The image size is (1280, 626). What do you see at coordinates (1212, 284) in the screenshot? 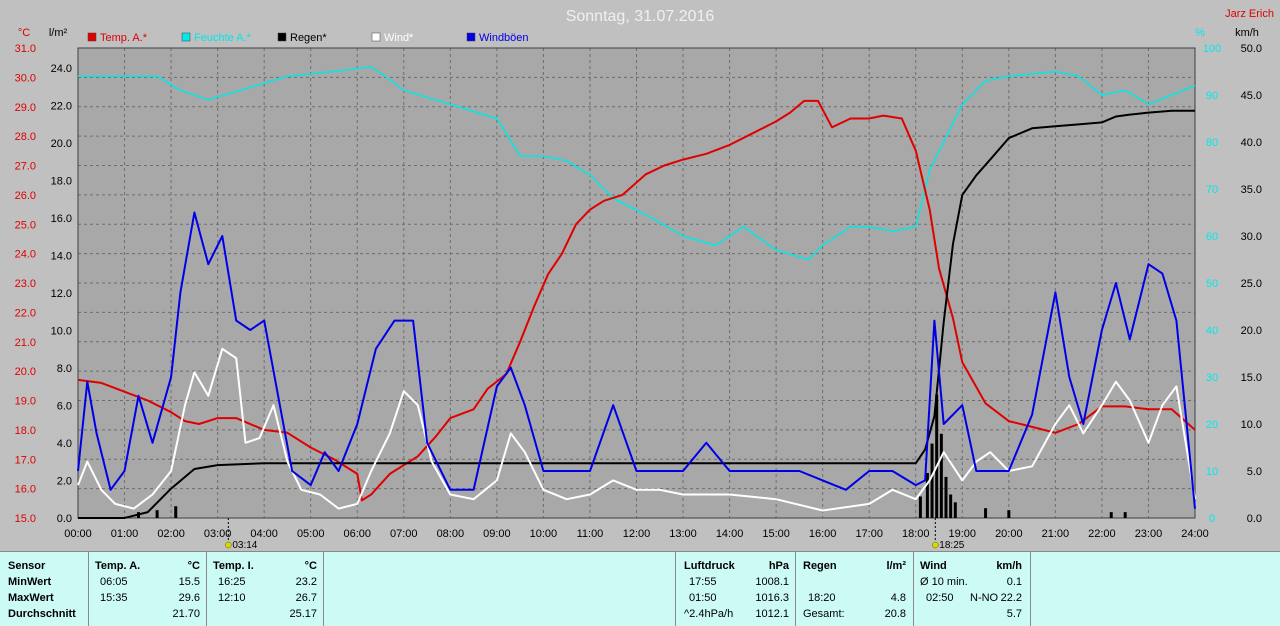
I see `y-humidity-tick-label: 50` at bounding box center [1212, 284].